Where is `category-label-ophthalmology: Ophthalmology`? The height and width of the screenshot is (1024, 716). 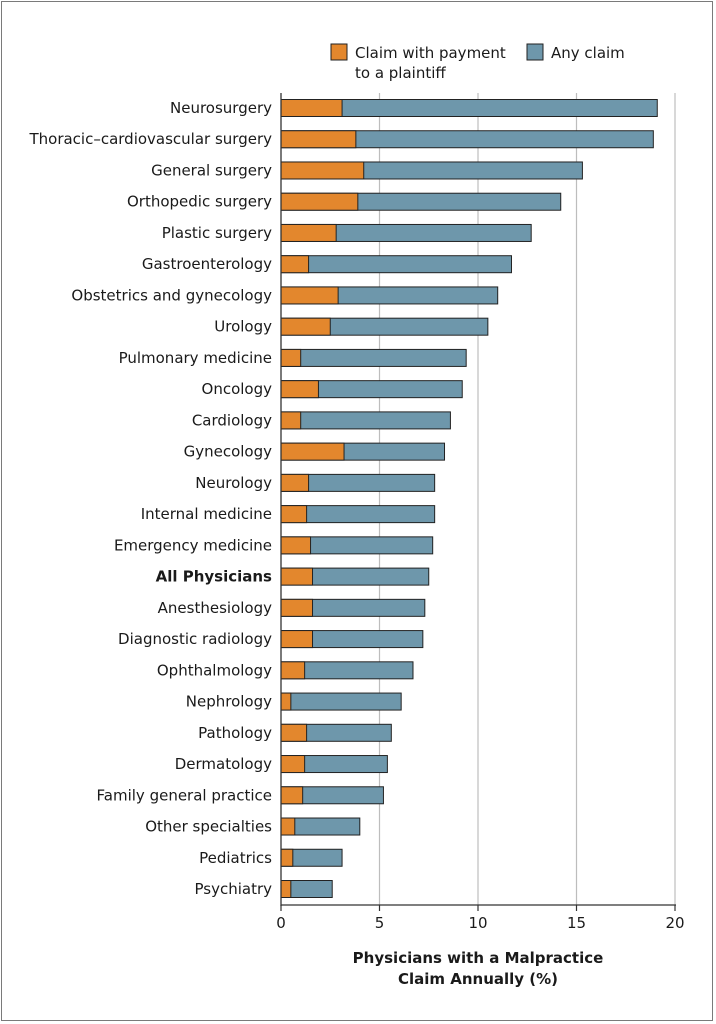
category-label-ophthalmology: Ophthalmology is located at coordinates (214, 670).